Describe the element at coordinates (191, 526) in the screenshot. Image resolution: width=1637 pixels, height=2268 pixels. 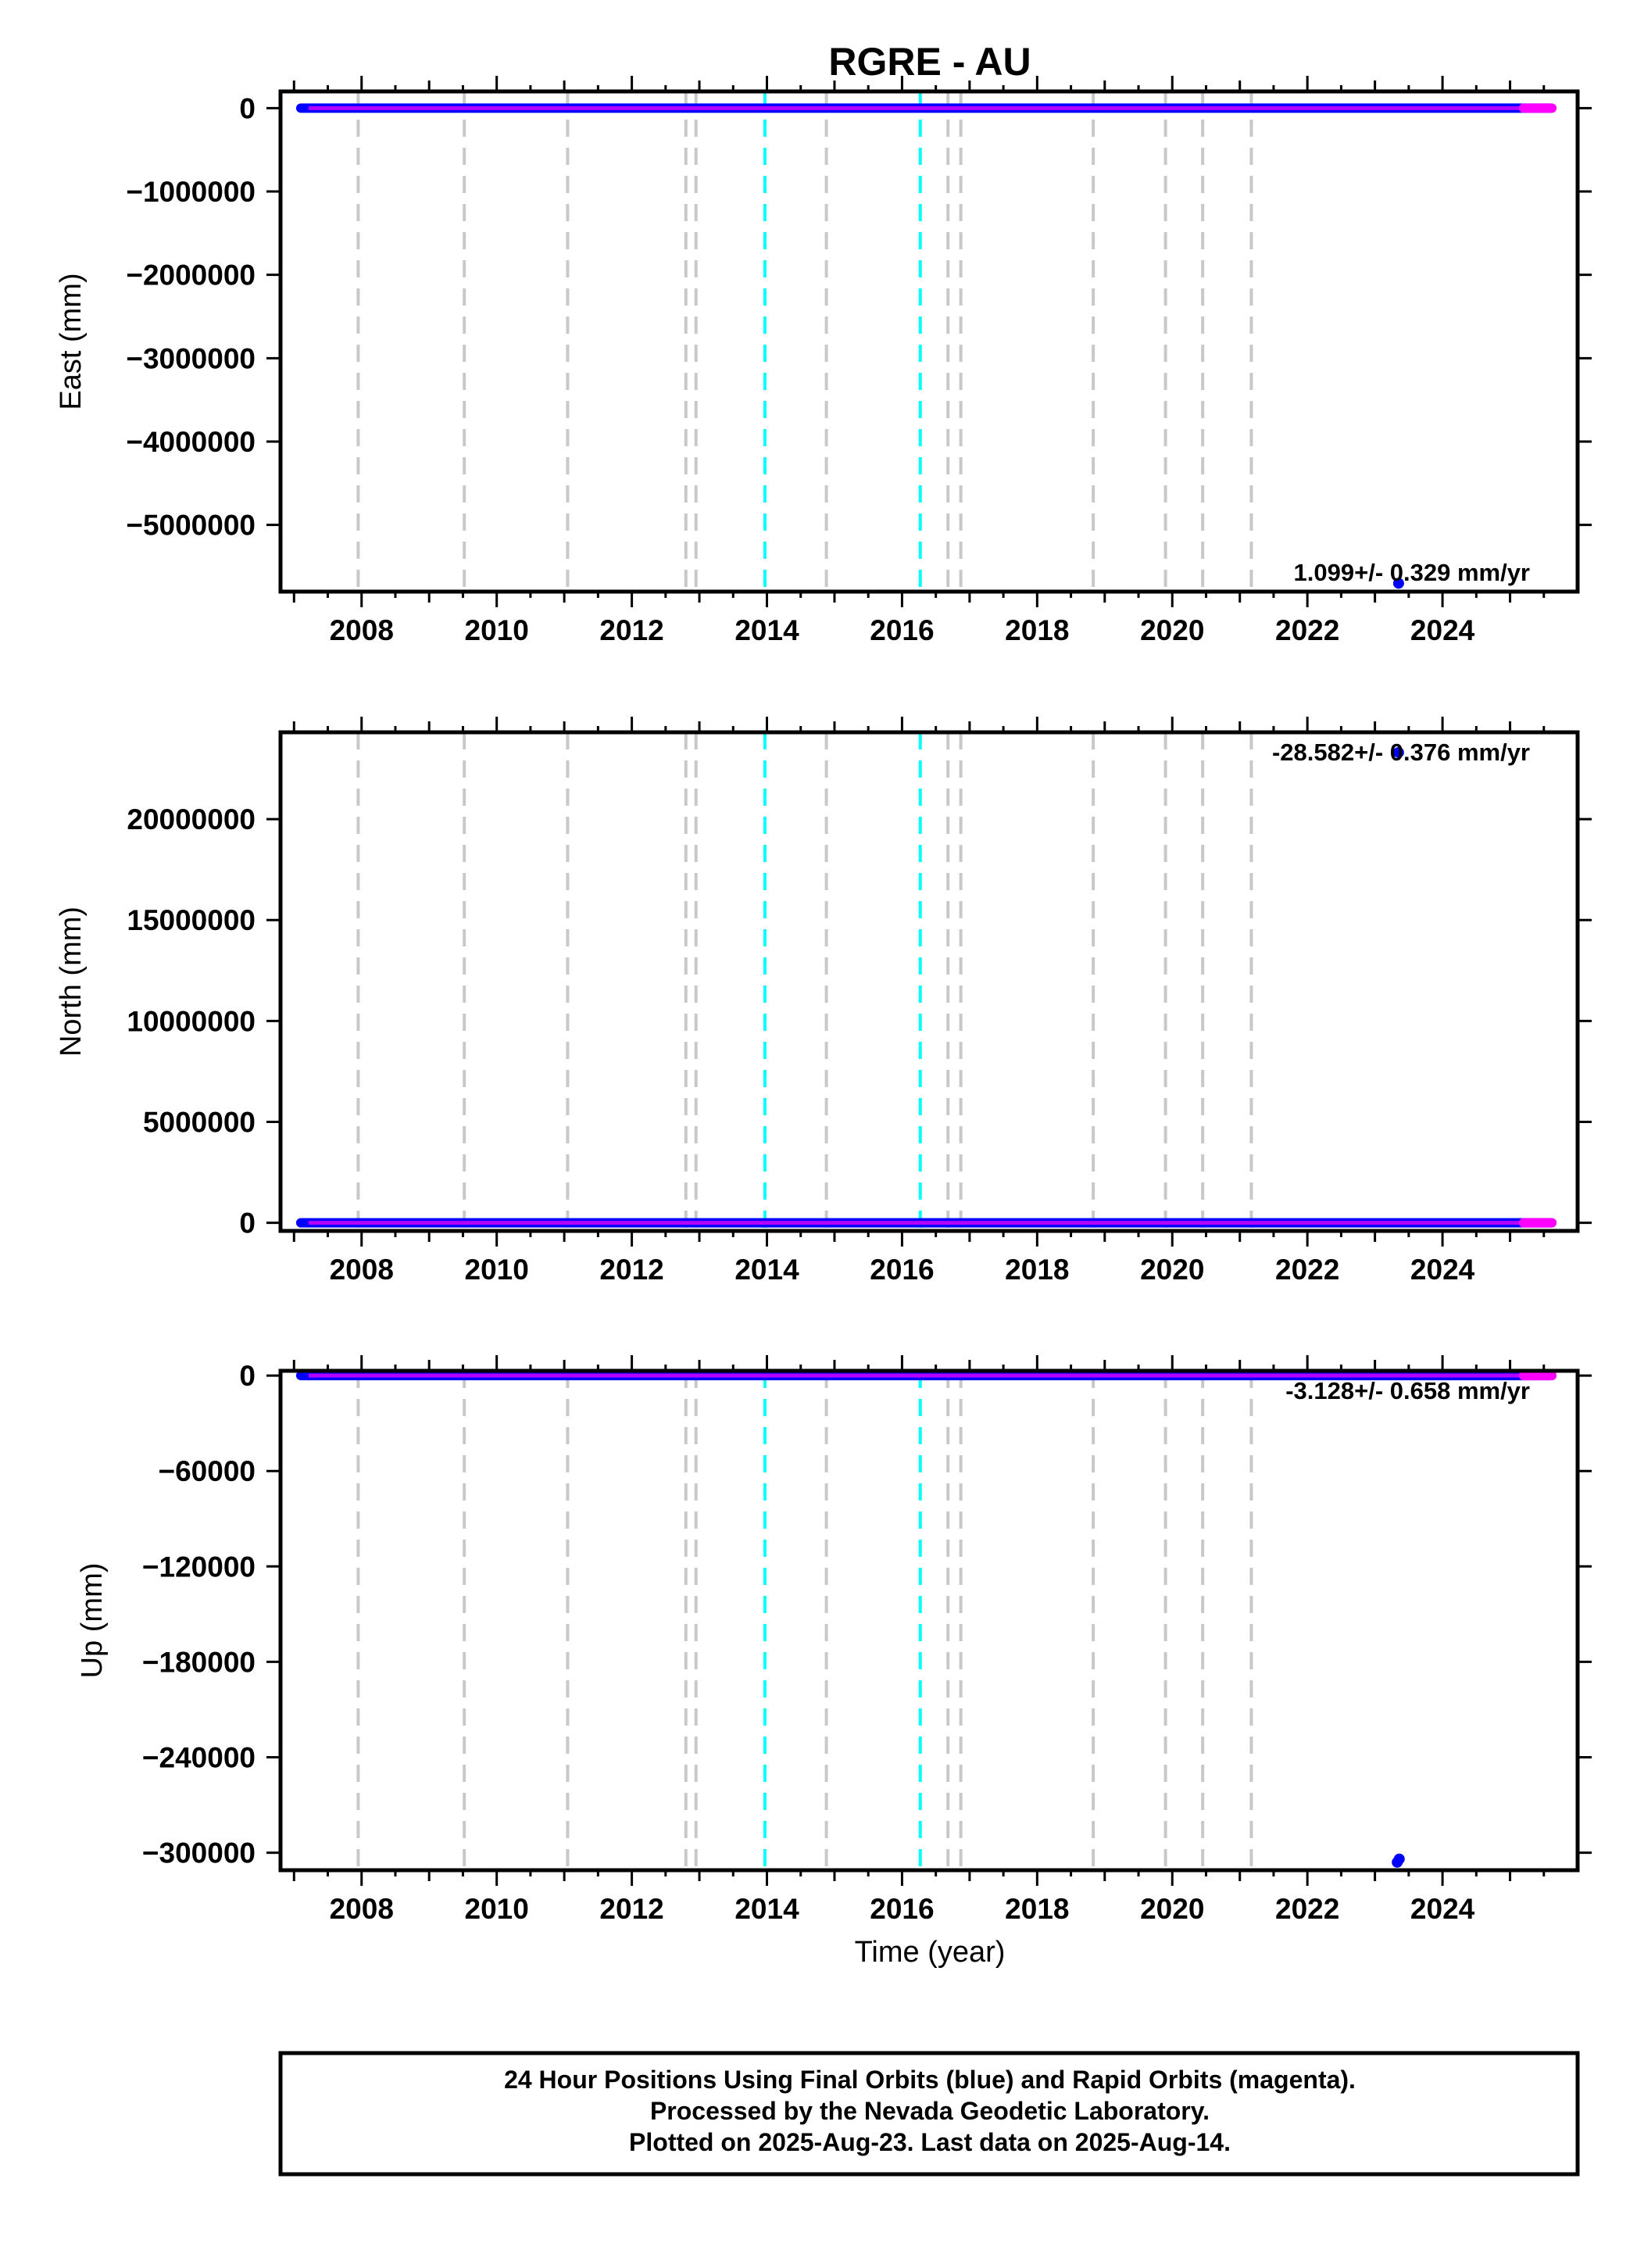
I see `y-tick-label: −5000000` at that location.